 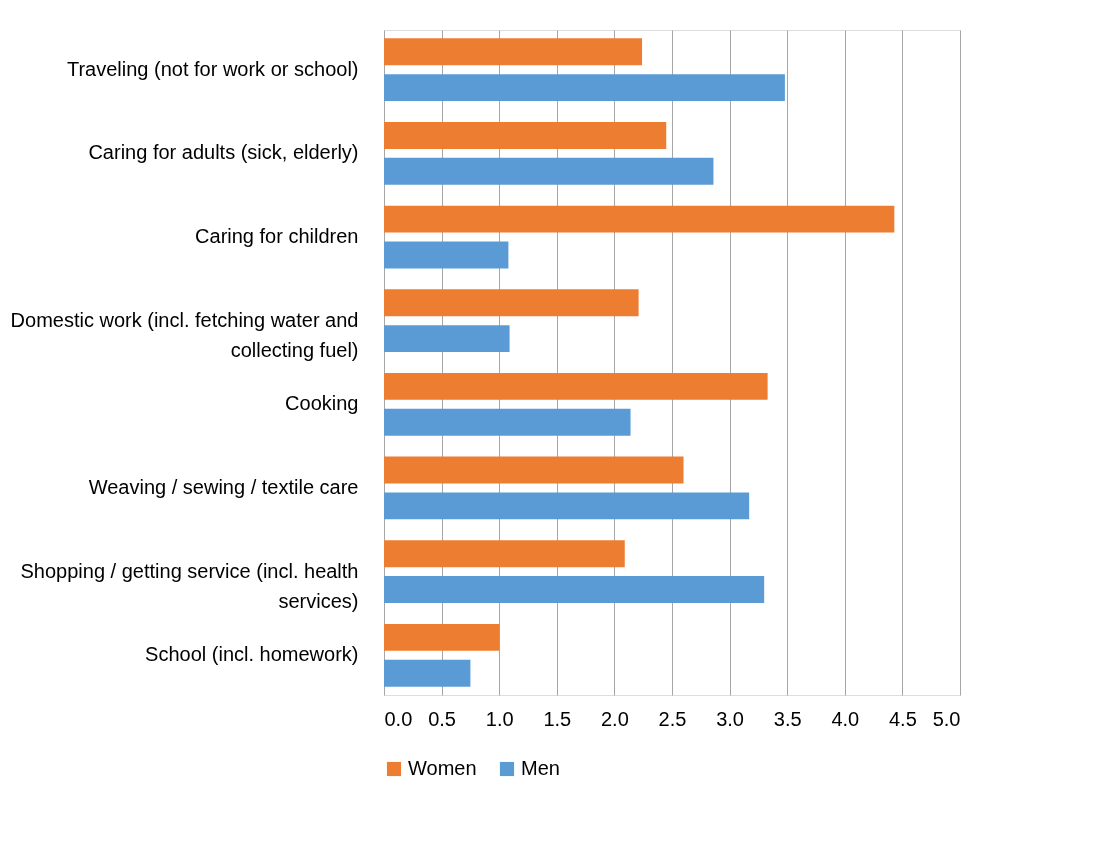 I want to click on x-tick-label: 2.5, so click(x=672, y=718).